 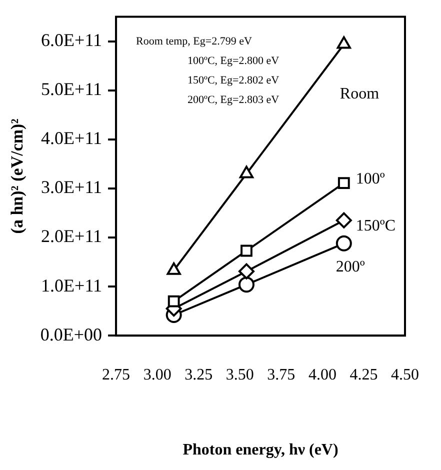 I want to click on annotation: 150ºC, Eg=2.802 eV, so click(x=234, y=80).